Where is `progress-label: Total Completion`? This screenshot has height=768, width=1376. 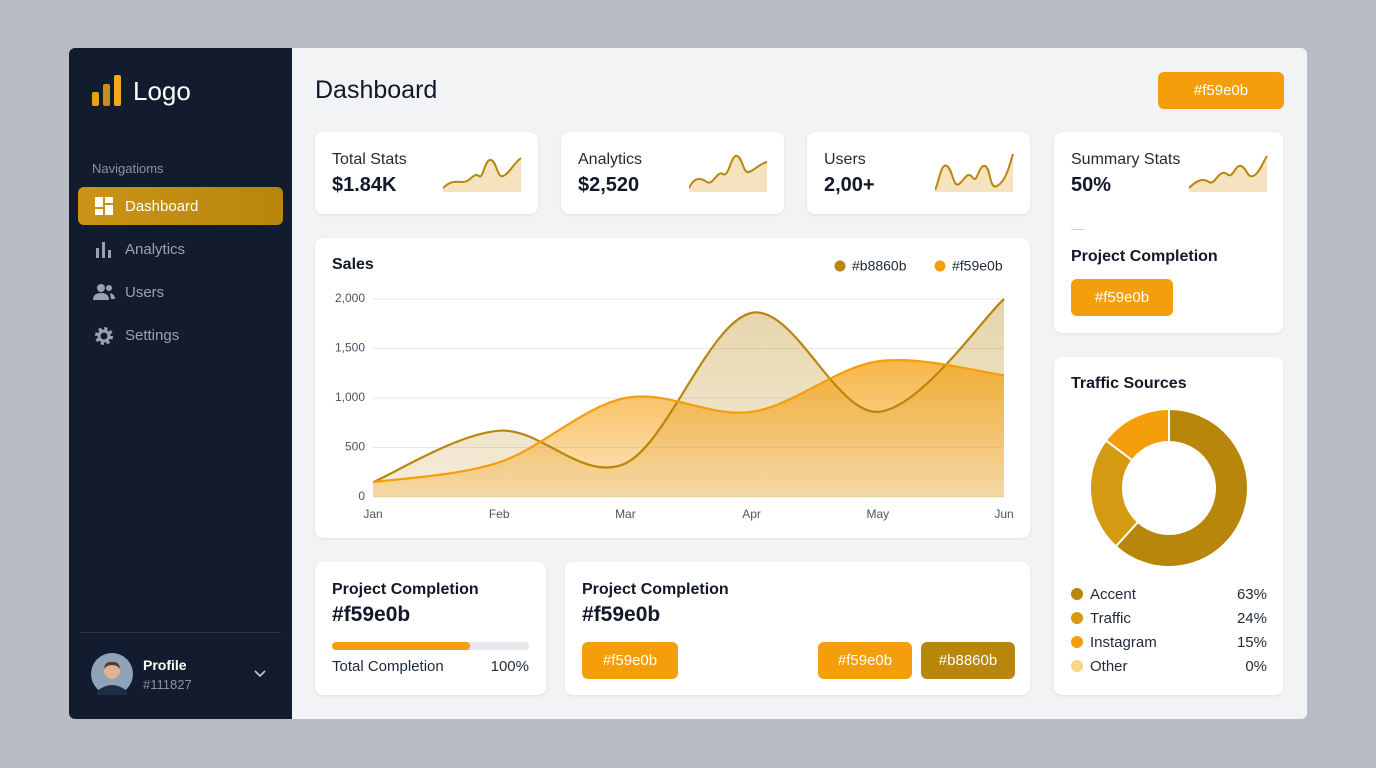 progress-label: Total Completion is located at coordinates (388, 666).